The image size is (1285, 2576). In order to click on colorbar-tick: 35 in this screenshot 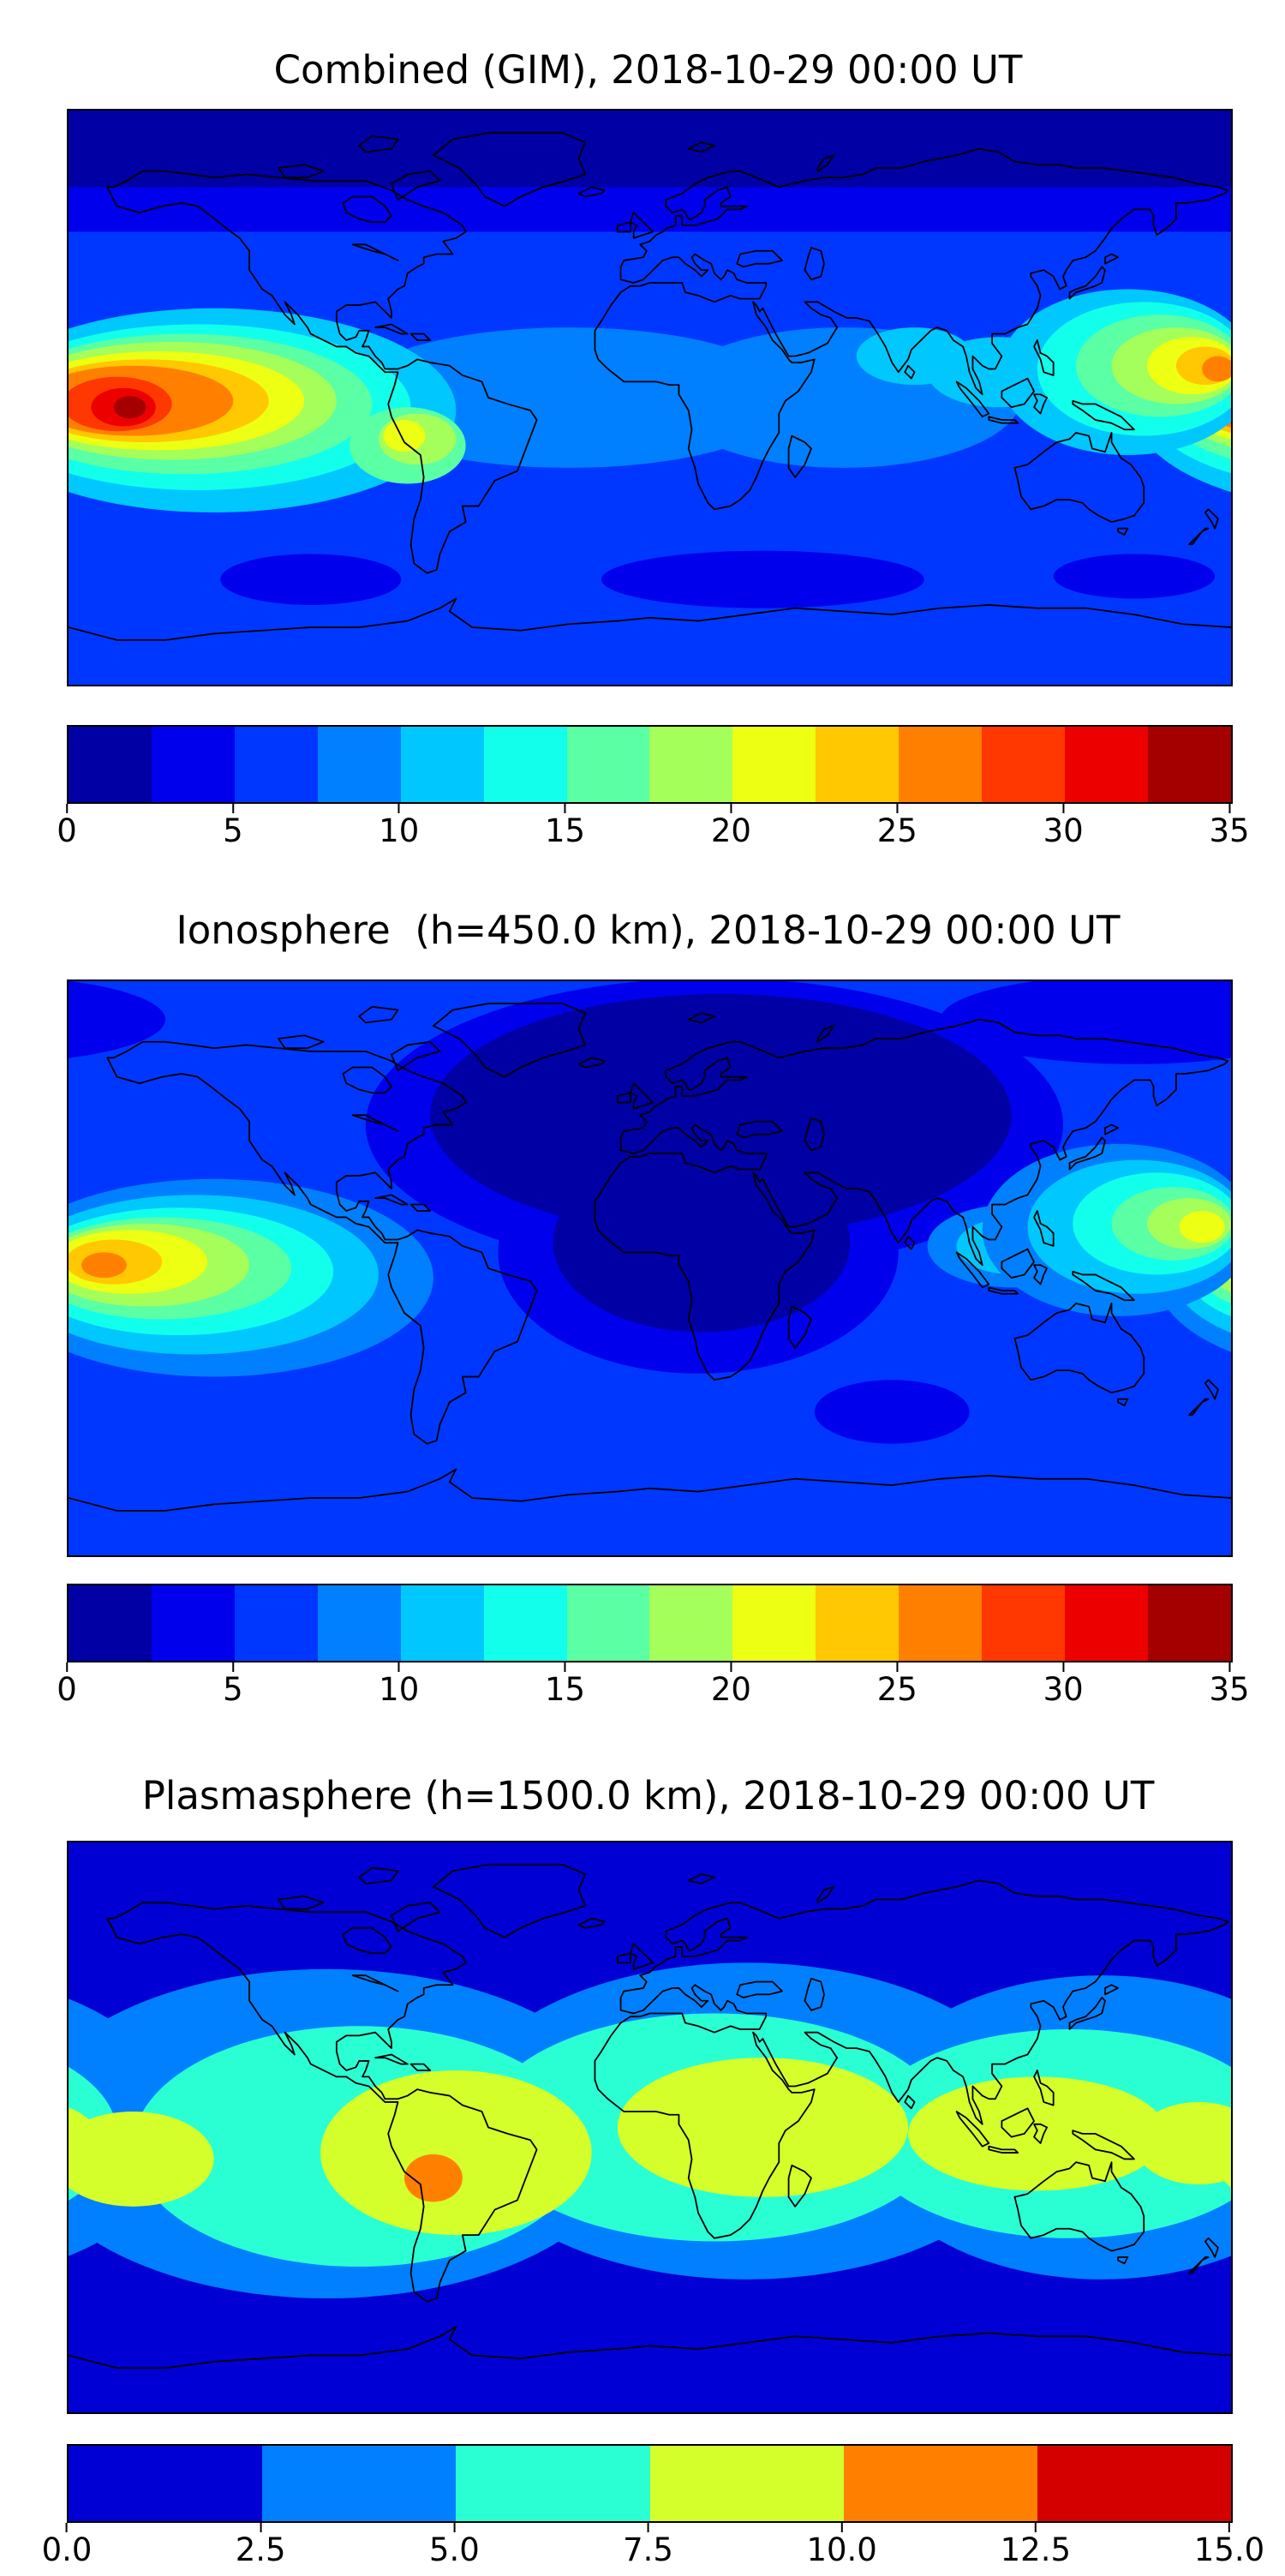, I will do `click(1230, 1685)`.